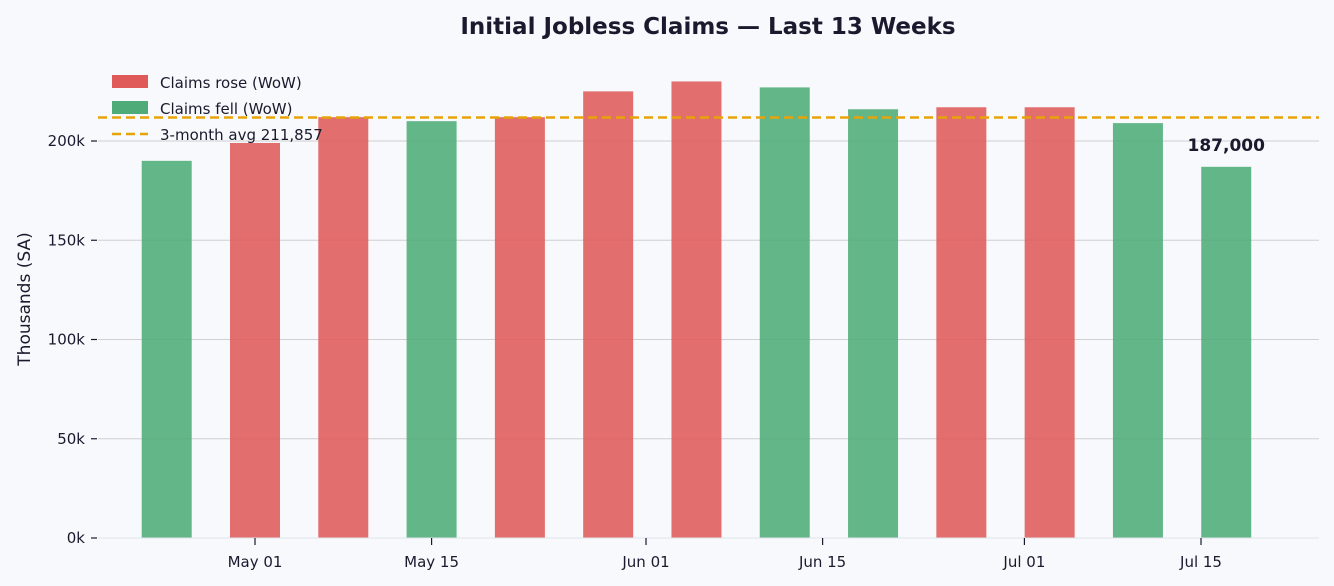 The width and height of the screenshot is (1334, 586). Describe the element at coordinates (67, 141) in the screenshot. I see `y-tick-label: 200k` at that location.